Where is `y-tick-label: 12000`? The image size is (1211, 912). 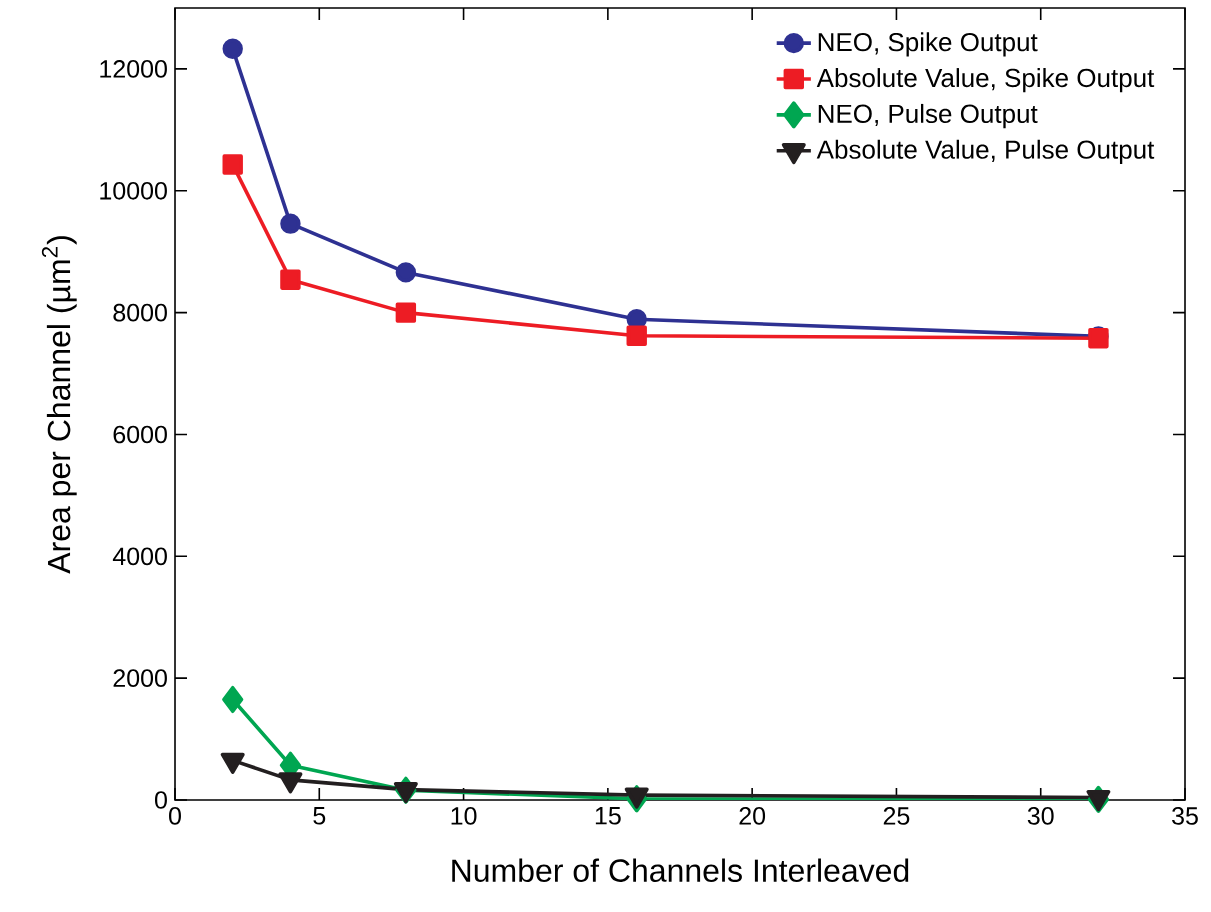
y-tick-label: 12000 is located at coordinates (133, 69).